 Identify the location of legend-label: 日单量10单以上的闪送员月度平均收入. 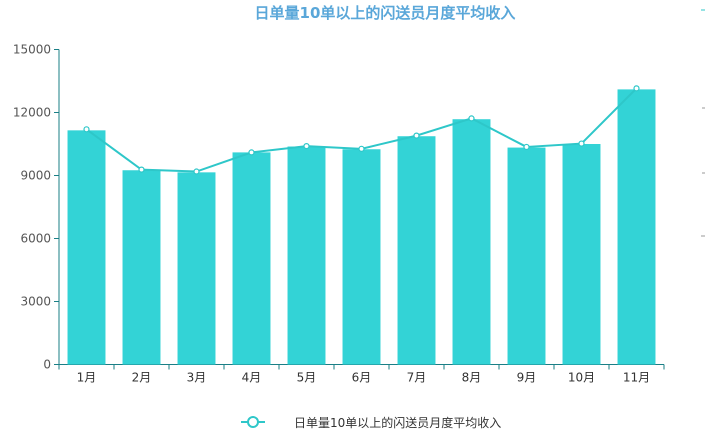
(398, 422).